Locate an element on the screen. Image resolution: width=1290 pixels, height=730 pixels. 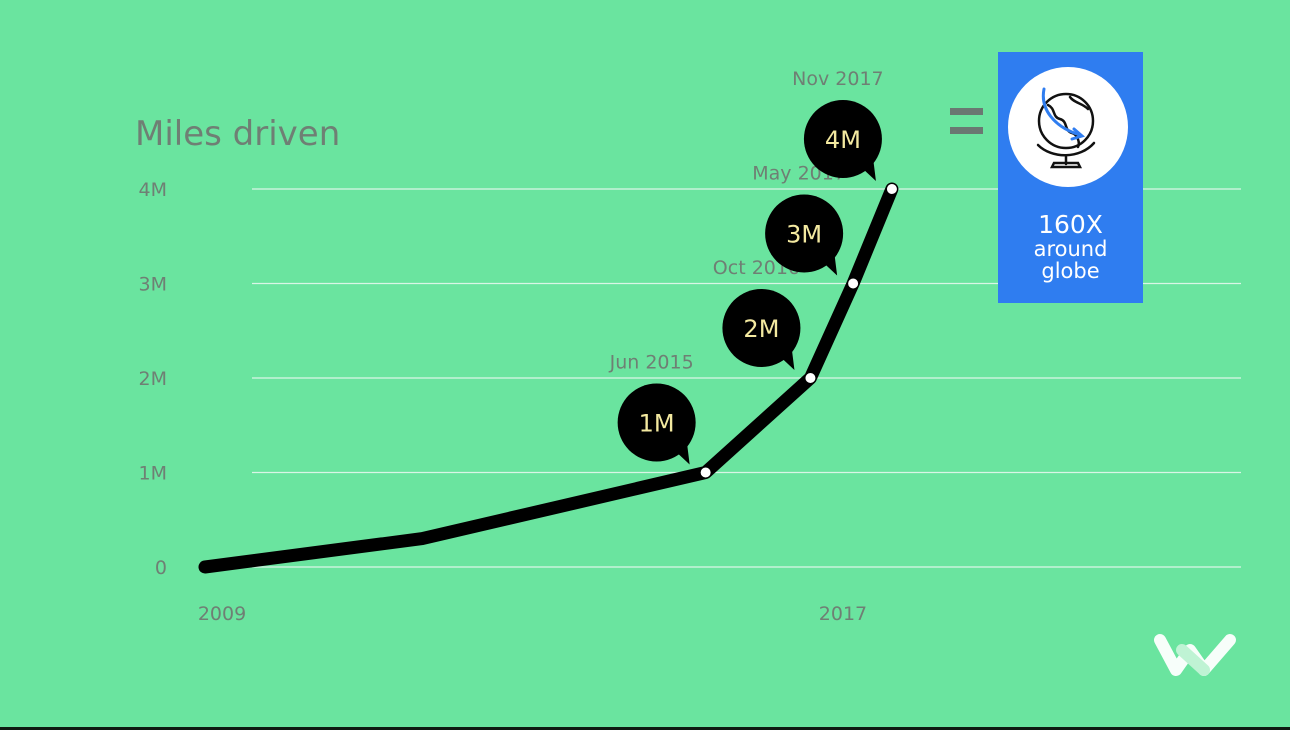
comparison-line-3: globe is located at coordinates (1070, 271).